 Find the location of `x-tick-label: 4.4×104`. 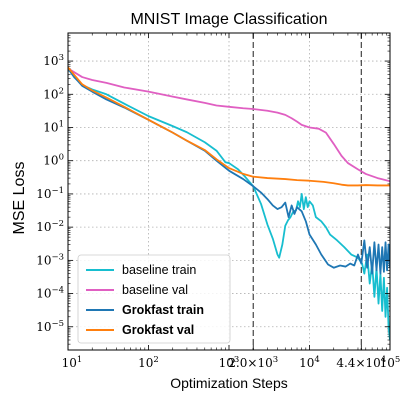

x-tick-label: 4.4×104 is located at coordinates (361, 362).